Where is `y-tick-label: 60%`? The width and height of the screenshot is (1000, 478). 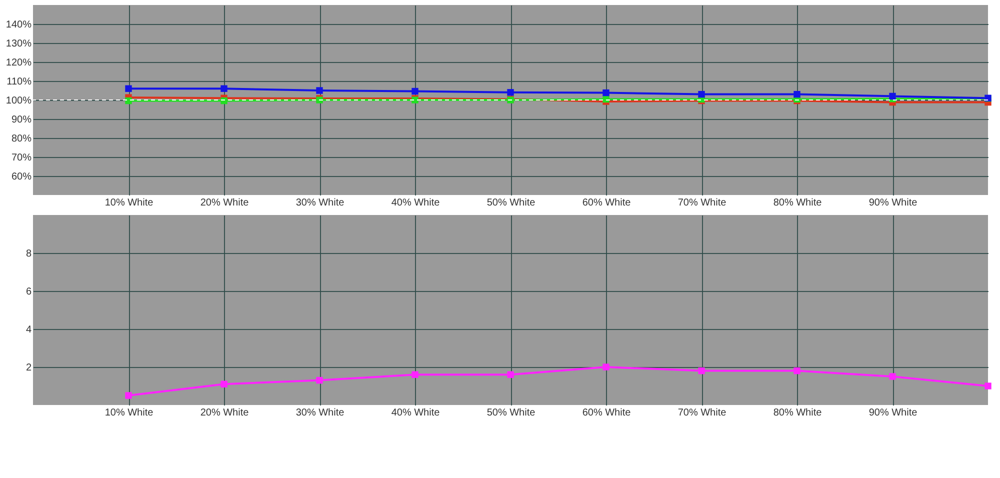 y-tick-label: 60% is located at coordinates (21, 177).